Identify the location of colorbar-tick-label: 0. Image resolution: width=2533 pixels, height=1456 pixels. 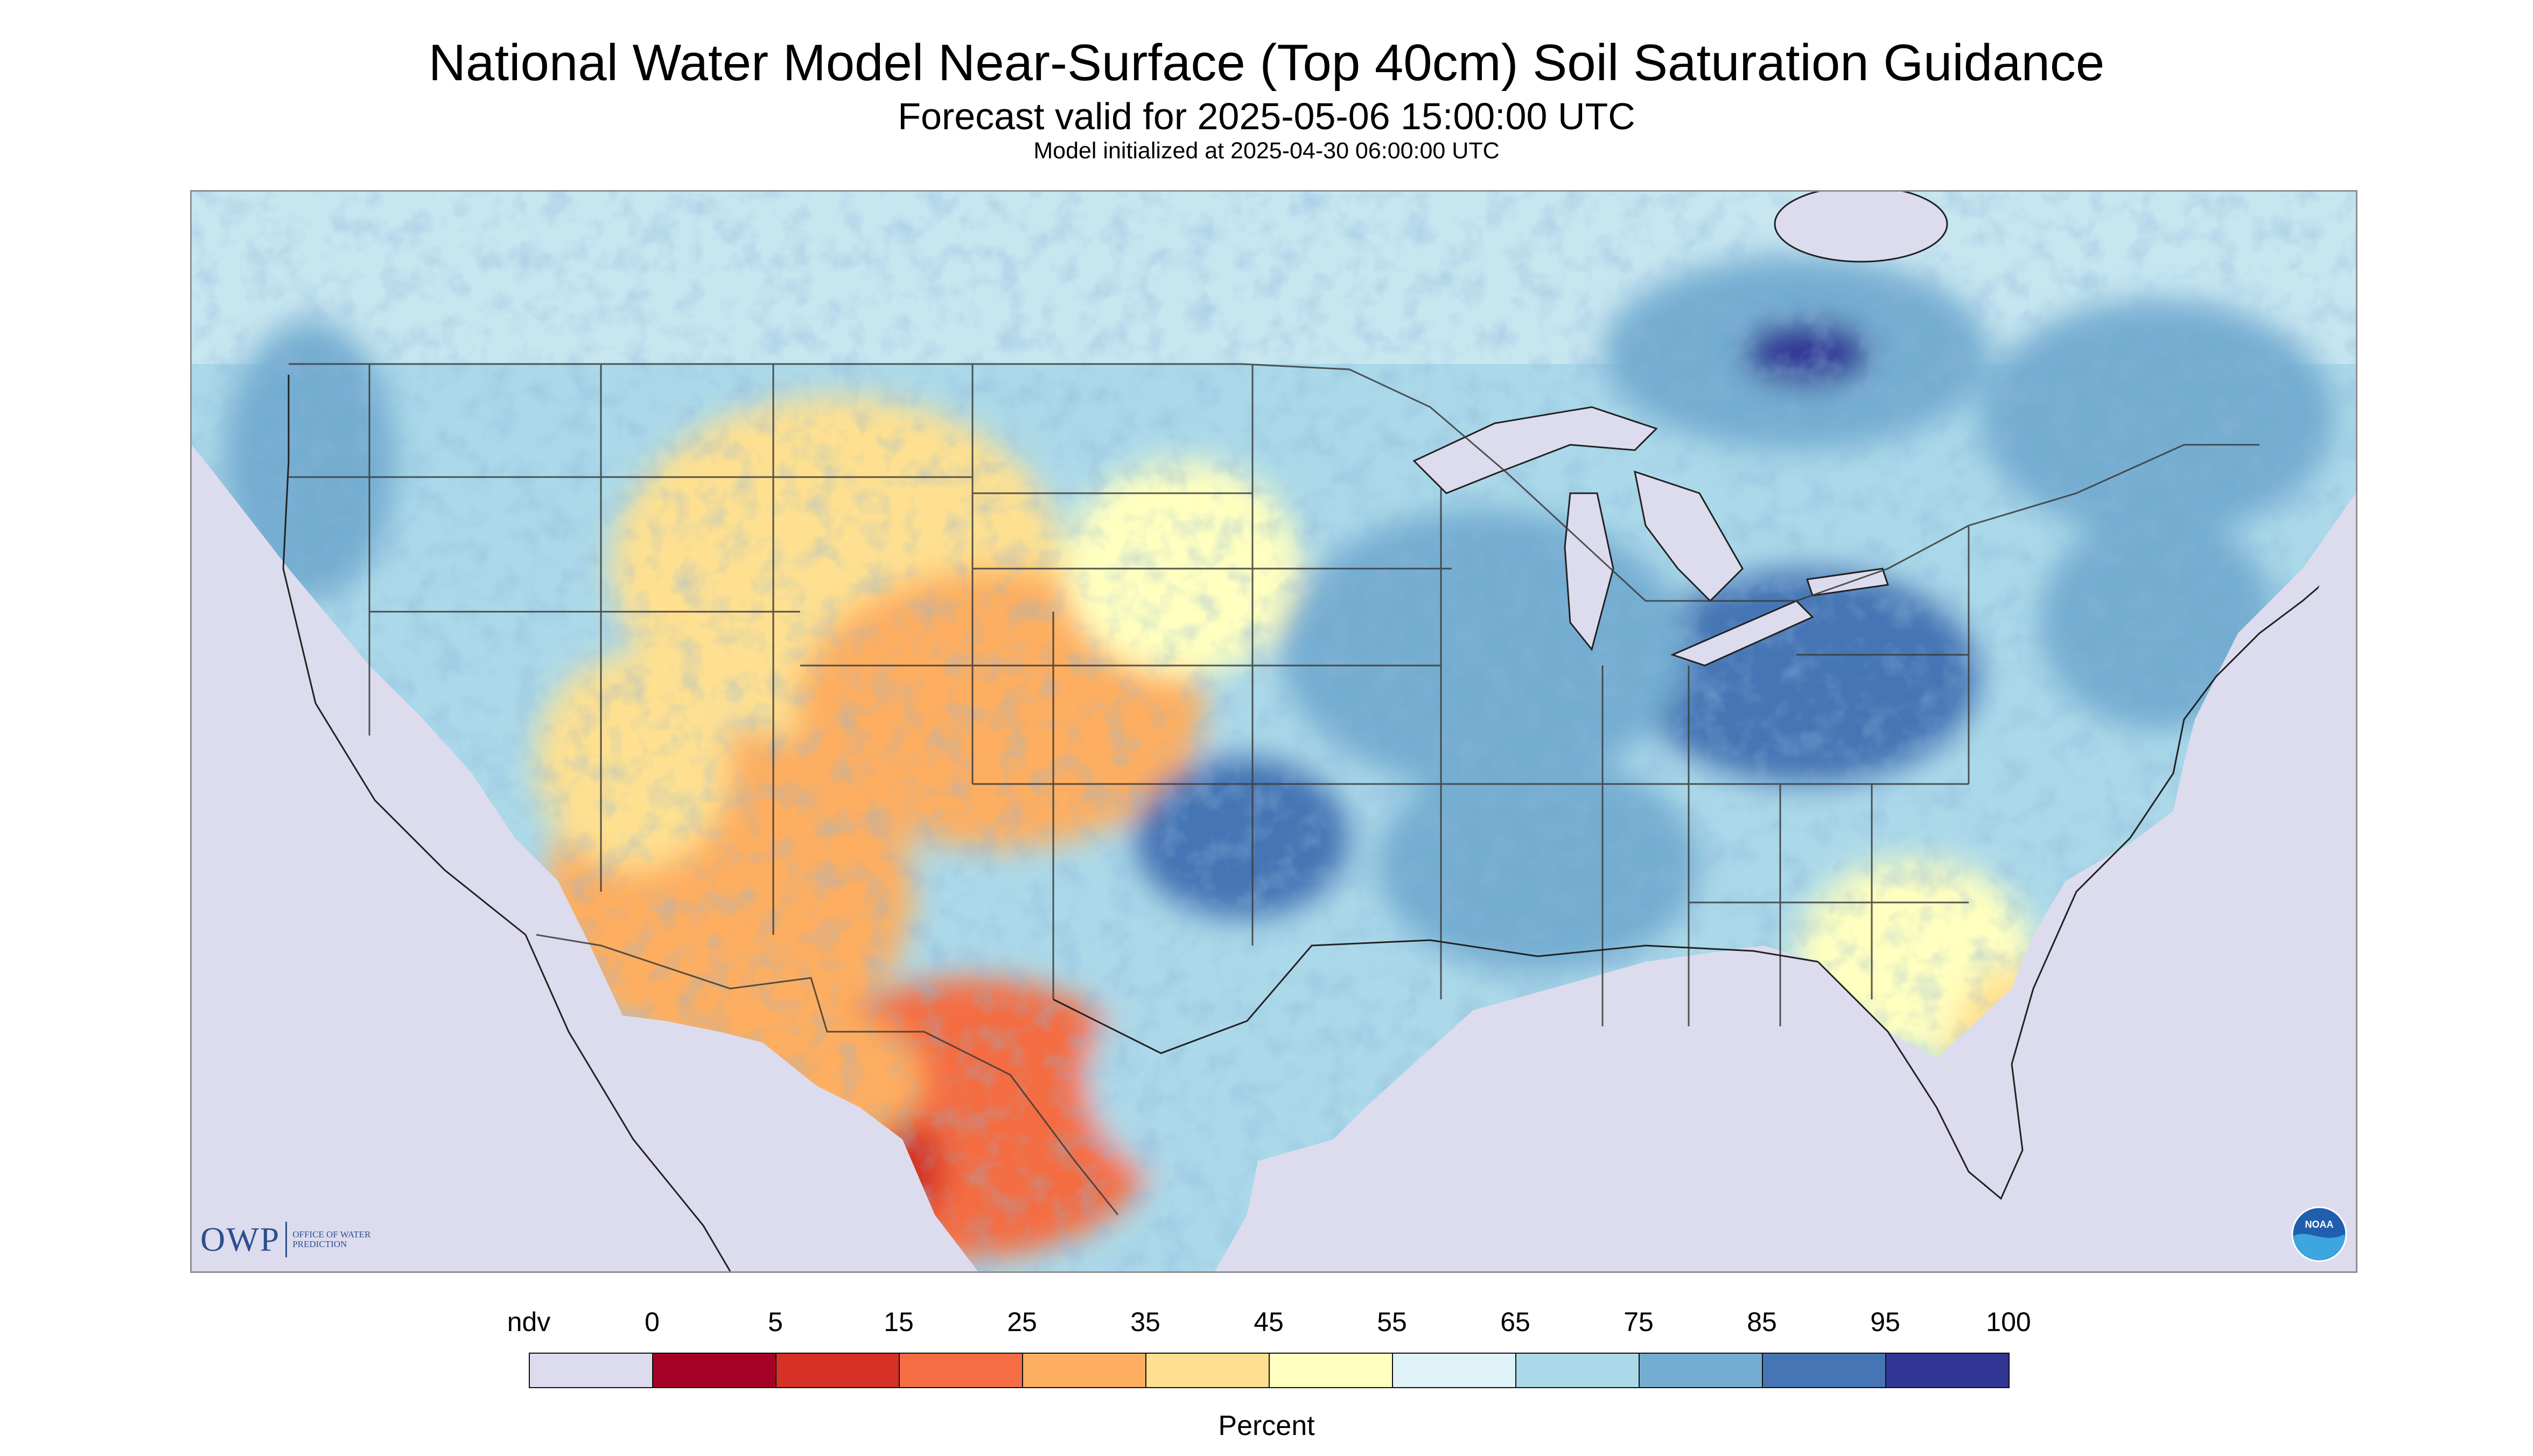
(652, 1322).